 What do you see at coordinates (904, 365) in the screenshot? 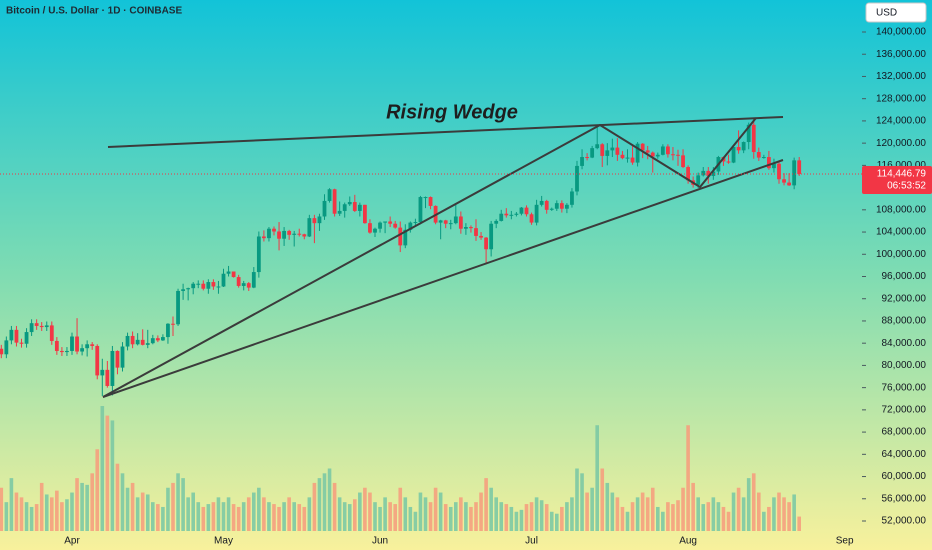
I see `y-tick-label: 80,000.00` at bounding box center [904, 365].